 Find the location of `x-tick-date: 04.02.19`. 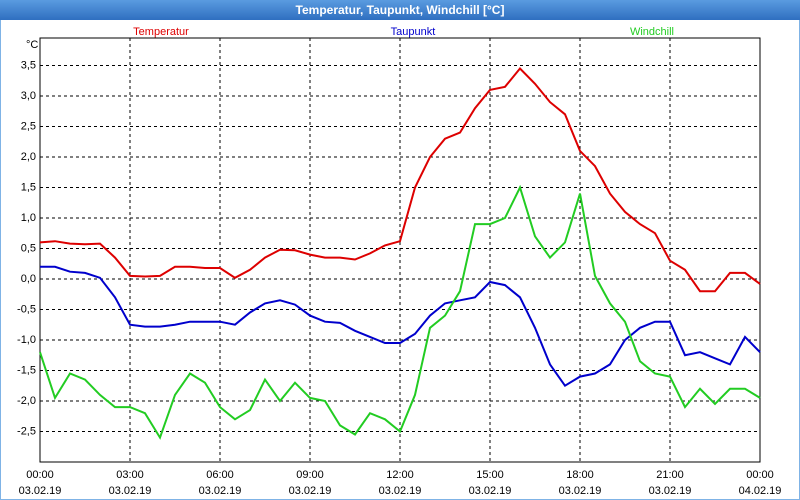

x-tick-date: 04.02.19 is located at coordinates (760, 491).